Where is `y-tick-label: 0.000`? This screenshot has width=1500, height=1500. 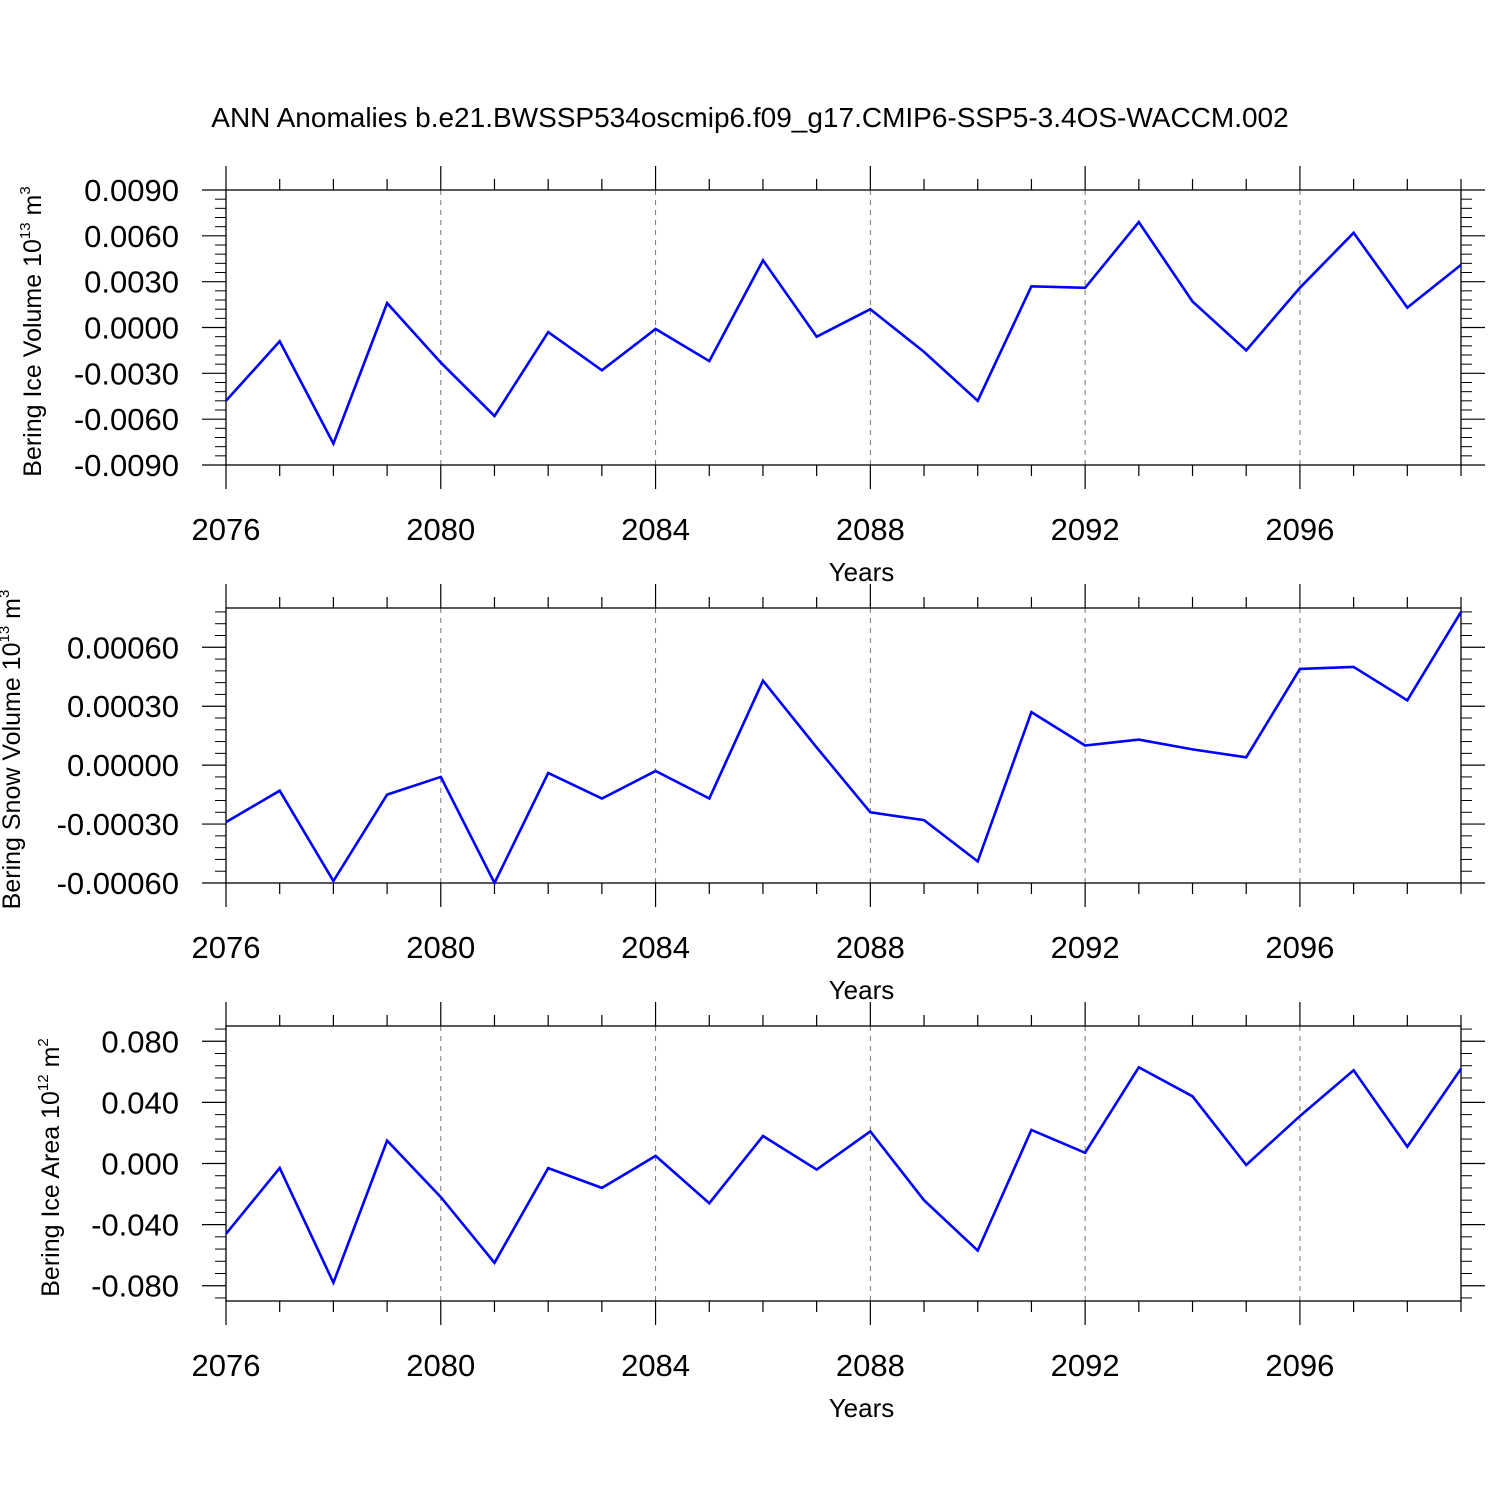
y-tick-label: 0.000 is located at coordinates (140, 1164).